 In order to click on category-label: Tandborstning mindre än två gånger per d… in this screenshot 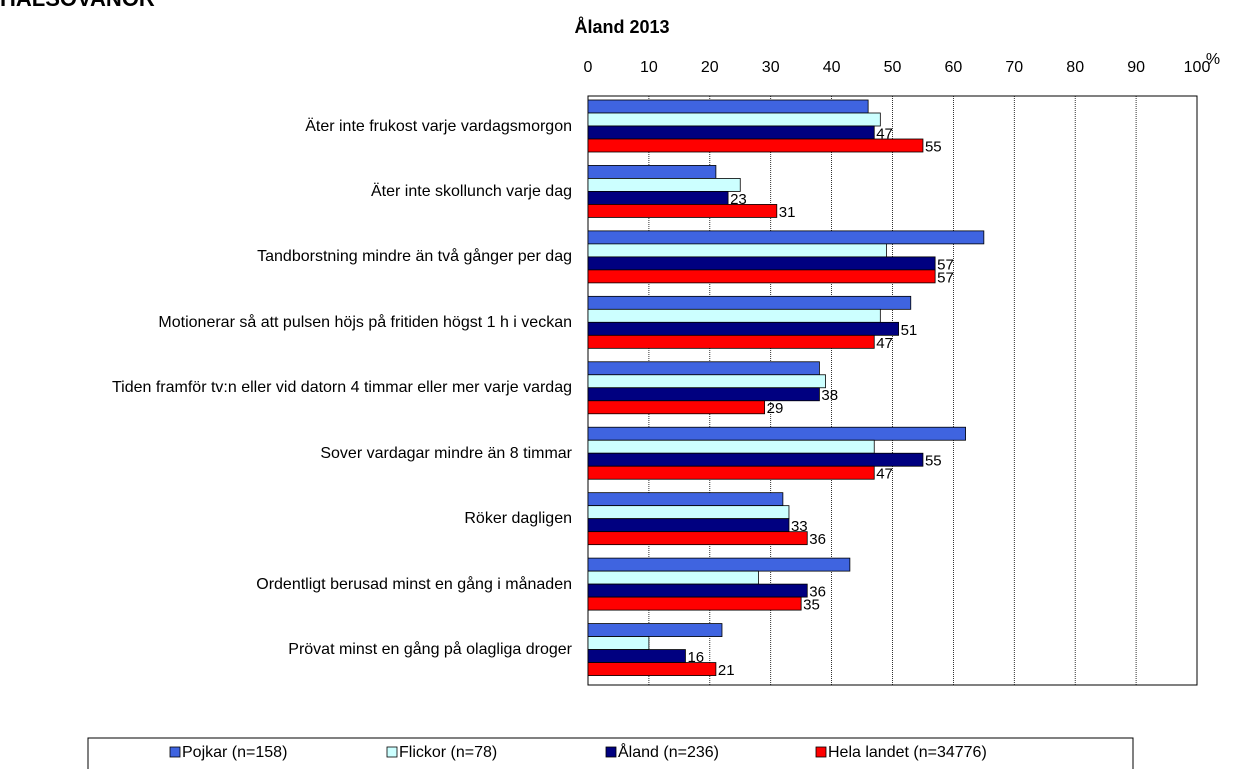, I will do `click(414, 257)`.